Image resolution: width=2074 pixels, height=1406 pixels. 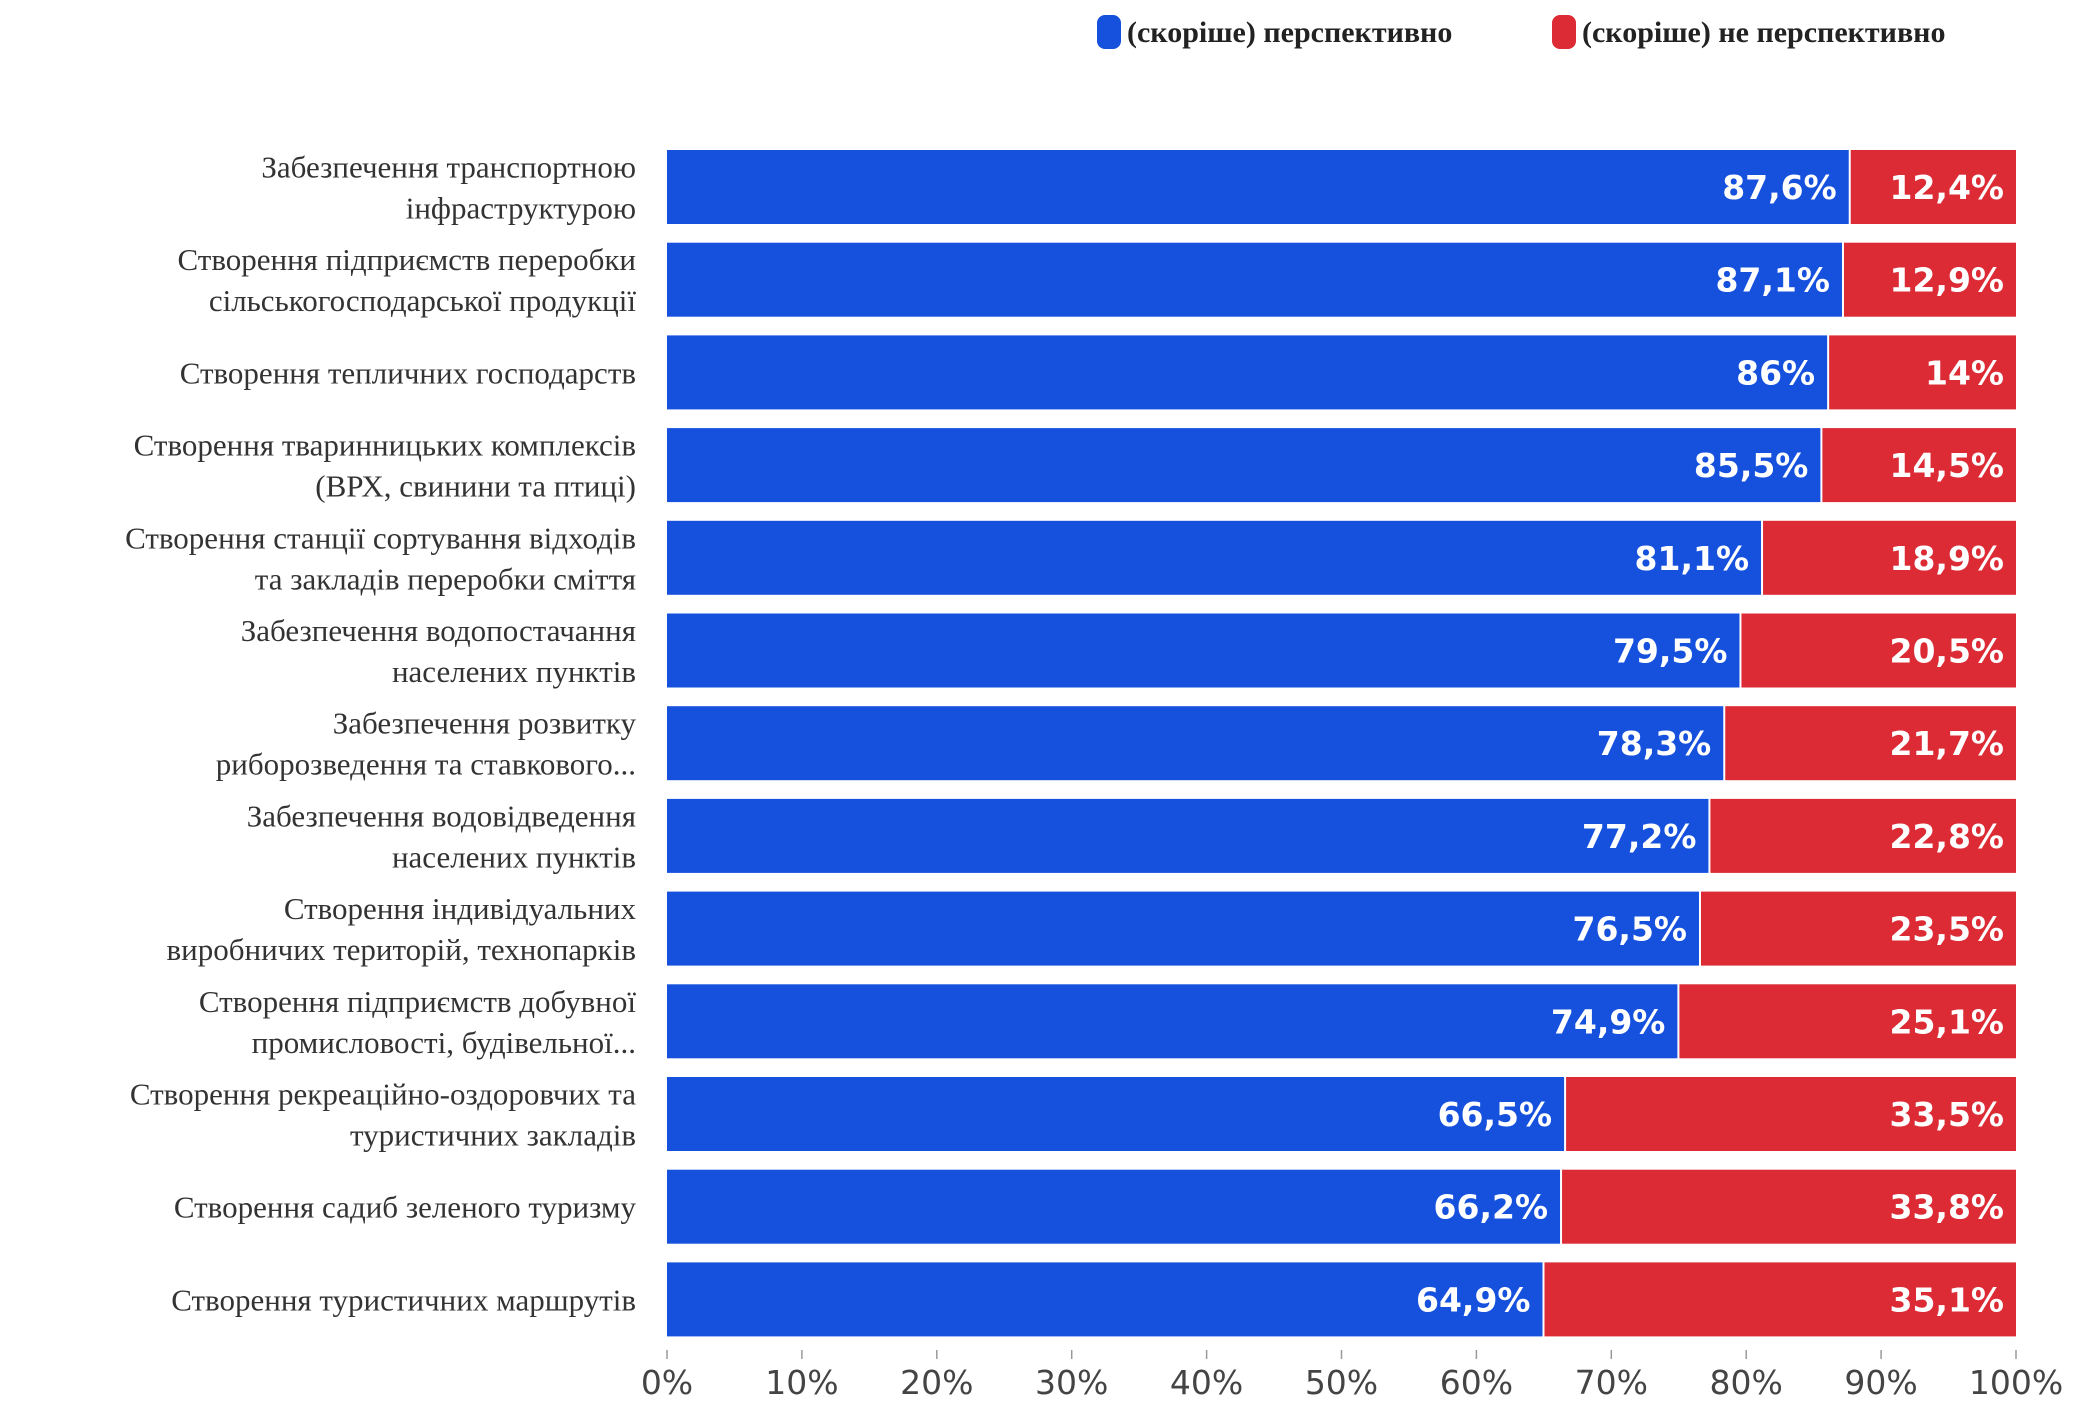 I want to click on category-label-3-1: (ВРХ, свинини та птиці), so click(x=475, y=486).